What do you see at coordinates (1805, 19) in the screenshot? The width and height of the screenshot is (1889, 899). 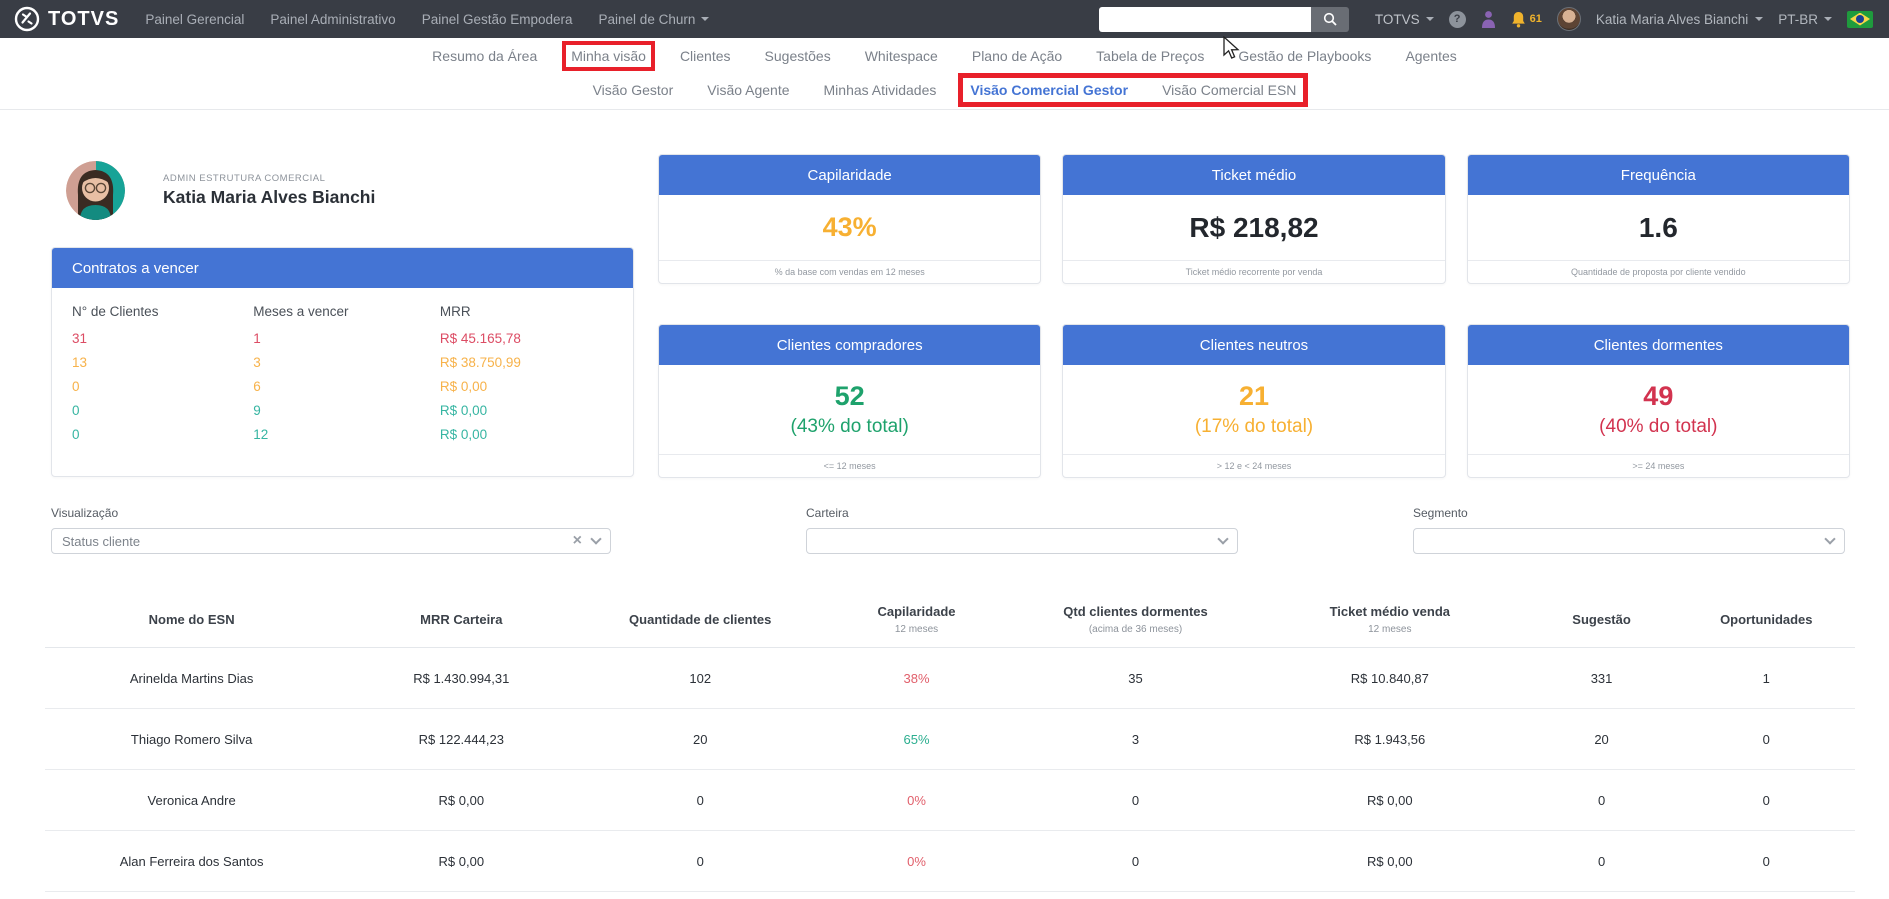 I see `locale-selector: PT-BR` at bounding box center [1805, 19].